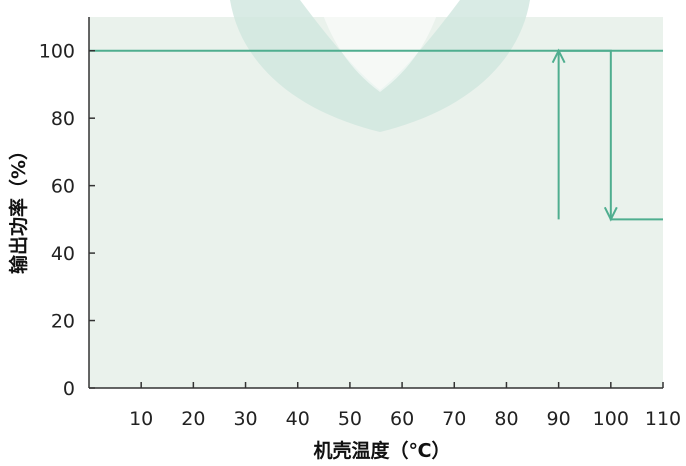  I want to click on watermark-logo, so click(380, 66).